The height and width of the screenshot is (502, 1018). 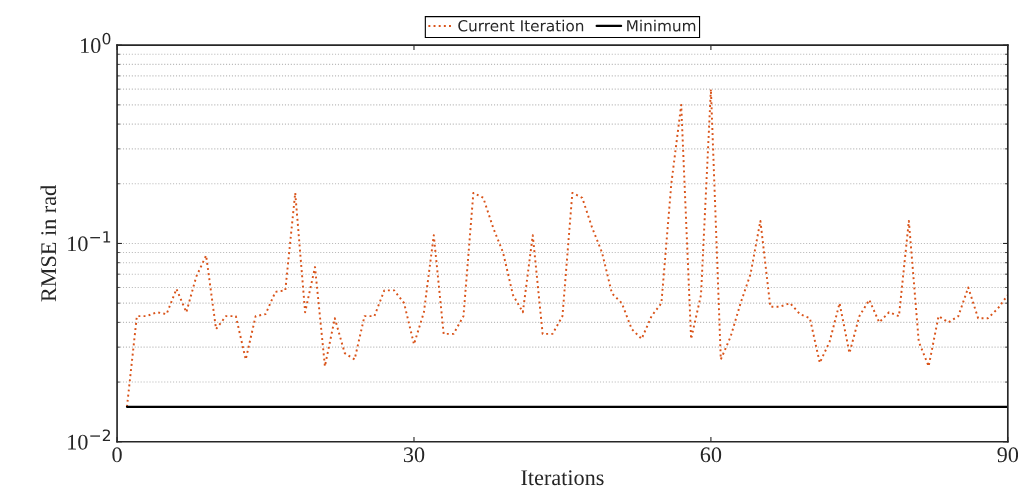 What do you see at coordinates (89, 241) in the screenshot?
I see `y-tick-label: 10$^{−1}$` at bounding box center [89, 241].